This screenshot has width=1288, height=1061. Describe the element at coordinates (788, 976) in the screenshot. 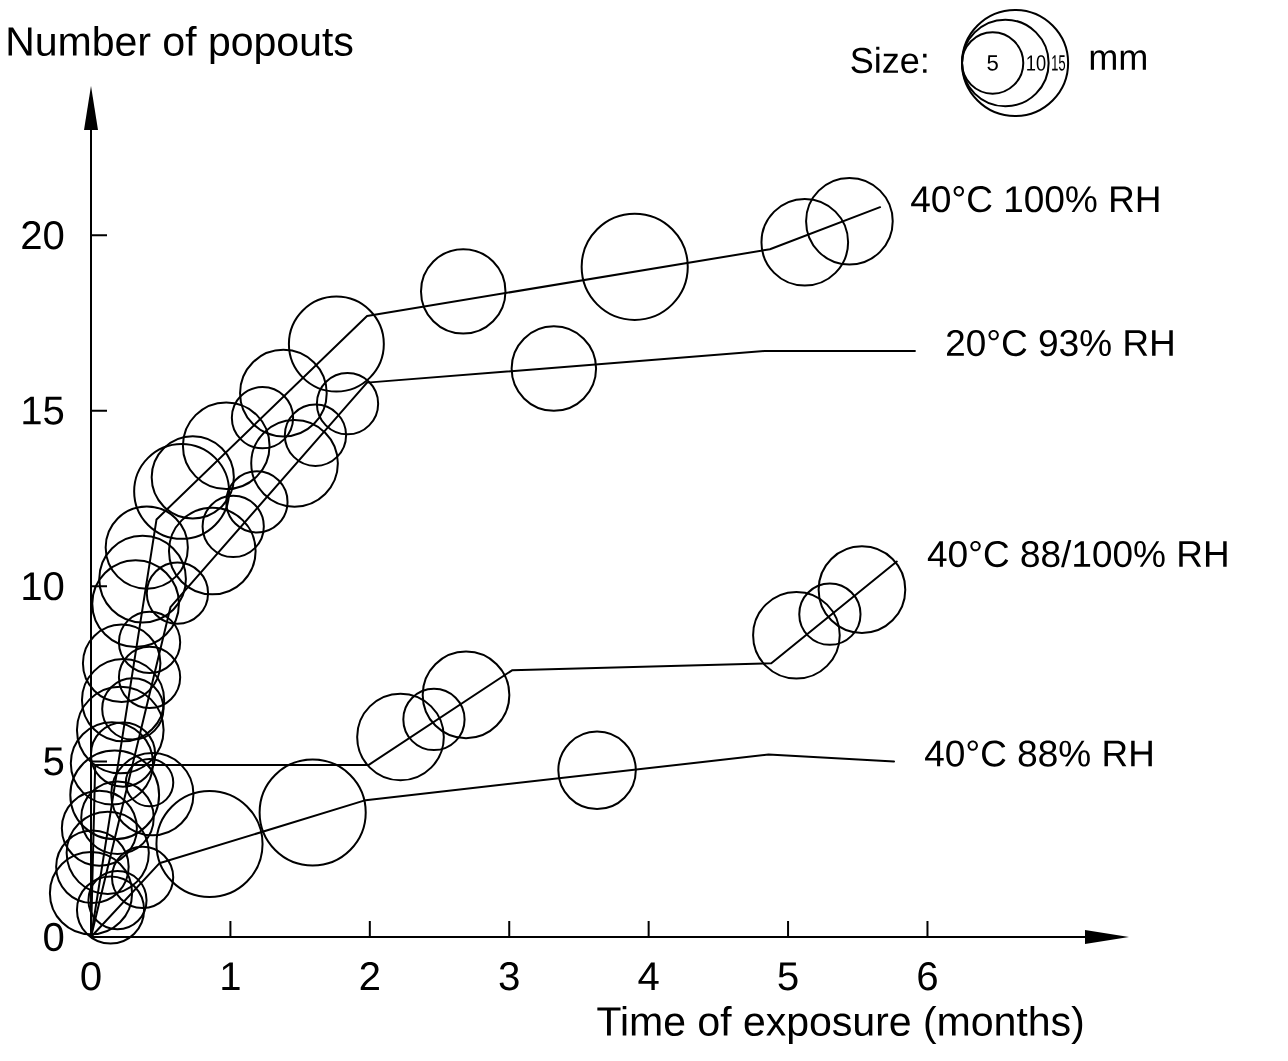

I see `x-tick-label: 5` at that location.